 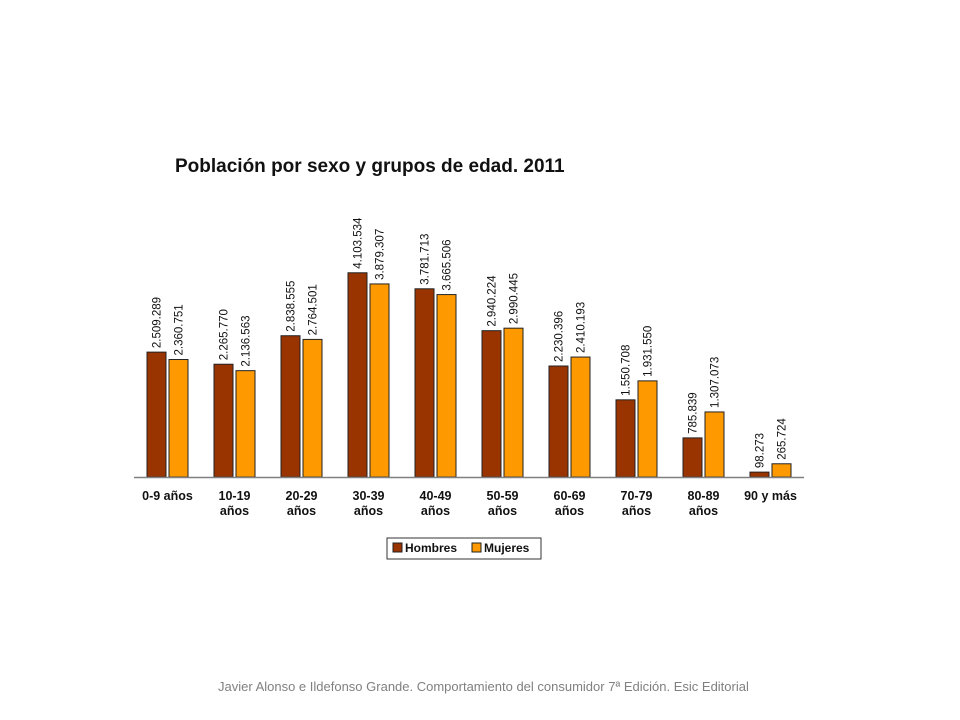 I want to click on category-label-6: 60-69 años, so click(x=570, y=503).